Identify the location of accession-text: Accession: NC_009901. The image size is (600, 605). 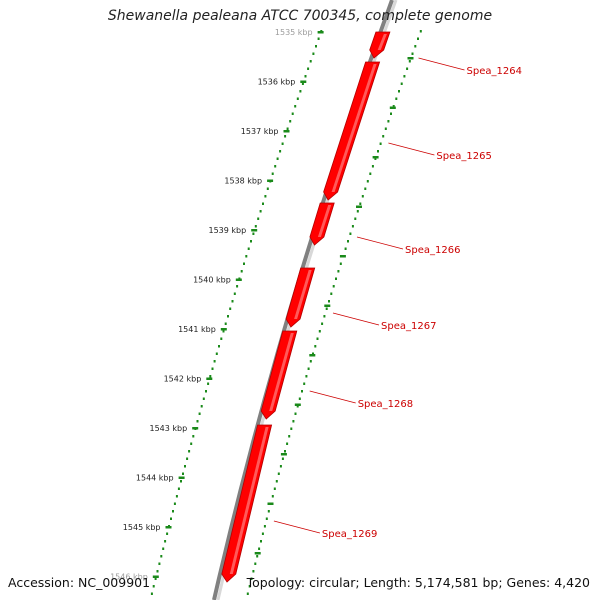
(79, 582).